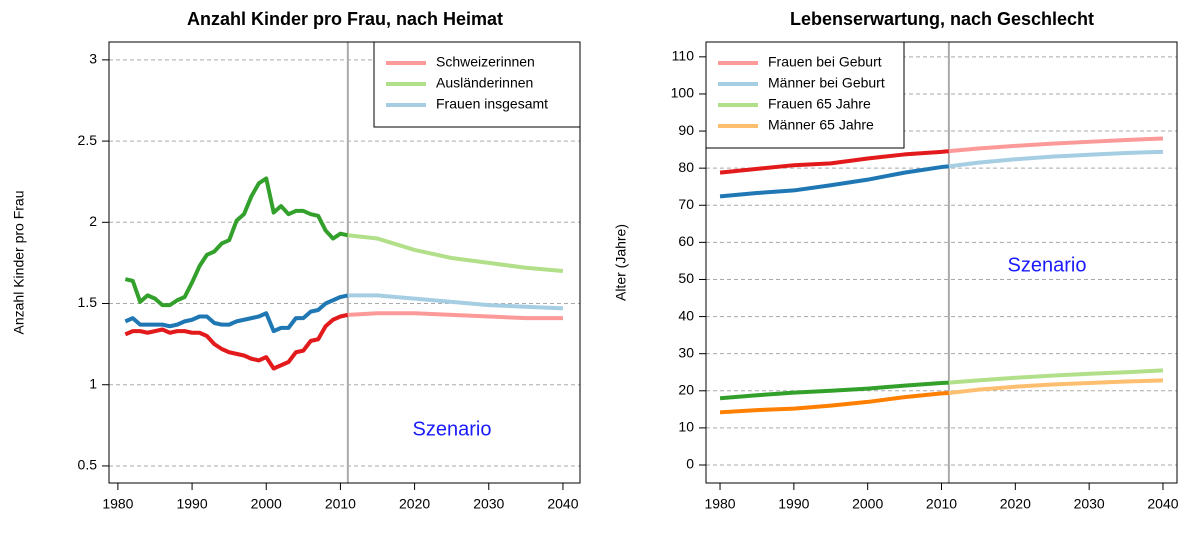 The width and height of the screenshot is (1197, 534). Describe the element at coordinates (683, 56) in the screenshot. I see `y-tick-label: 110` at that location.